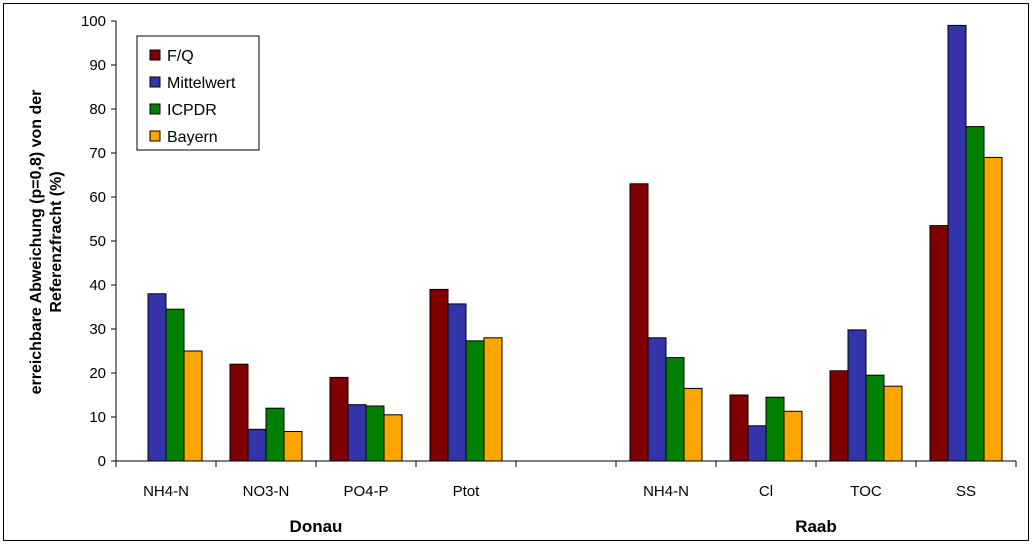 Image resolution: width=1034 pixels, height=545 pixels. What do you see at coordinates (201, 83) in the screenshot?
I see `legend-label: Mittelwert` at bounding box center [201, 83].